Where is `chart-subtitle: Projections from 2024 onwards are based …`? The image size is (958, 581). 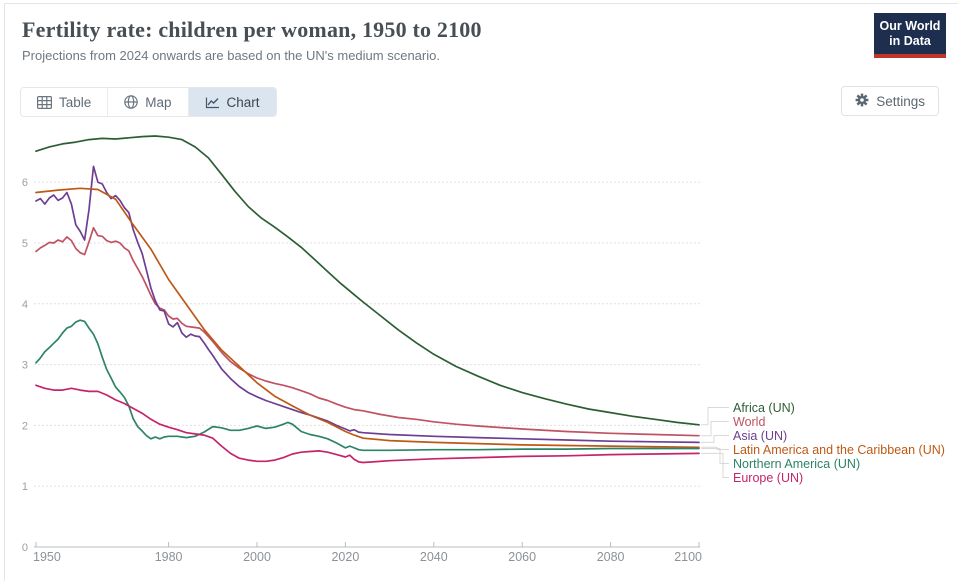 chart-subtitle: Projections from 2024 onwards are based … is located at coordinates (231, 55).